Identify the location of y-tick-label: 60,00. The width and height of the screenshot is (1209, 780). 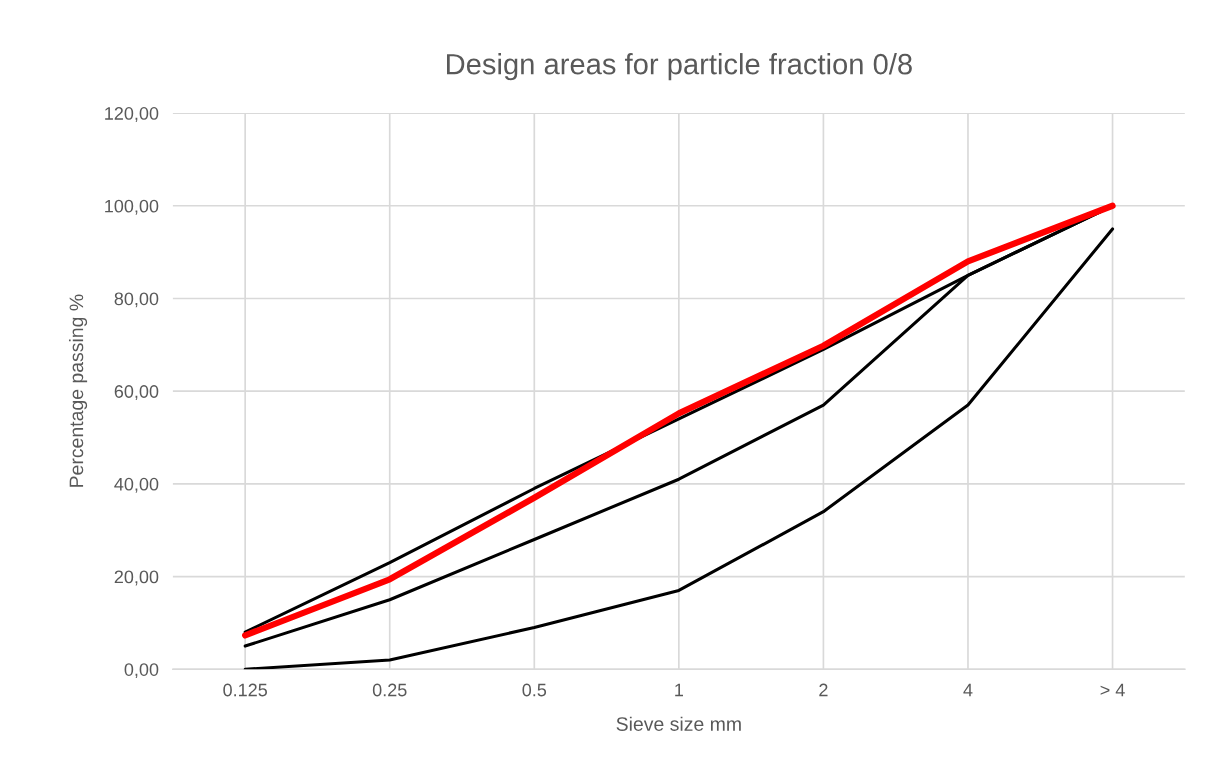
(136, 393).